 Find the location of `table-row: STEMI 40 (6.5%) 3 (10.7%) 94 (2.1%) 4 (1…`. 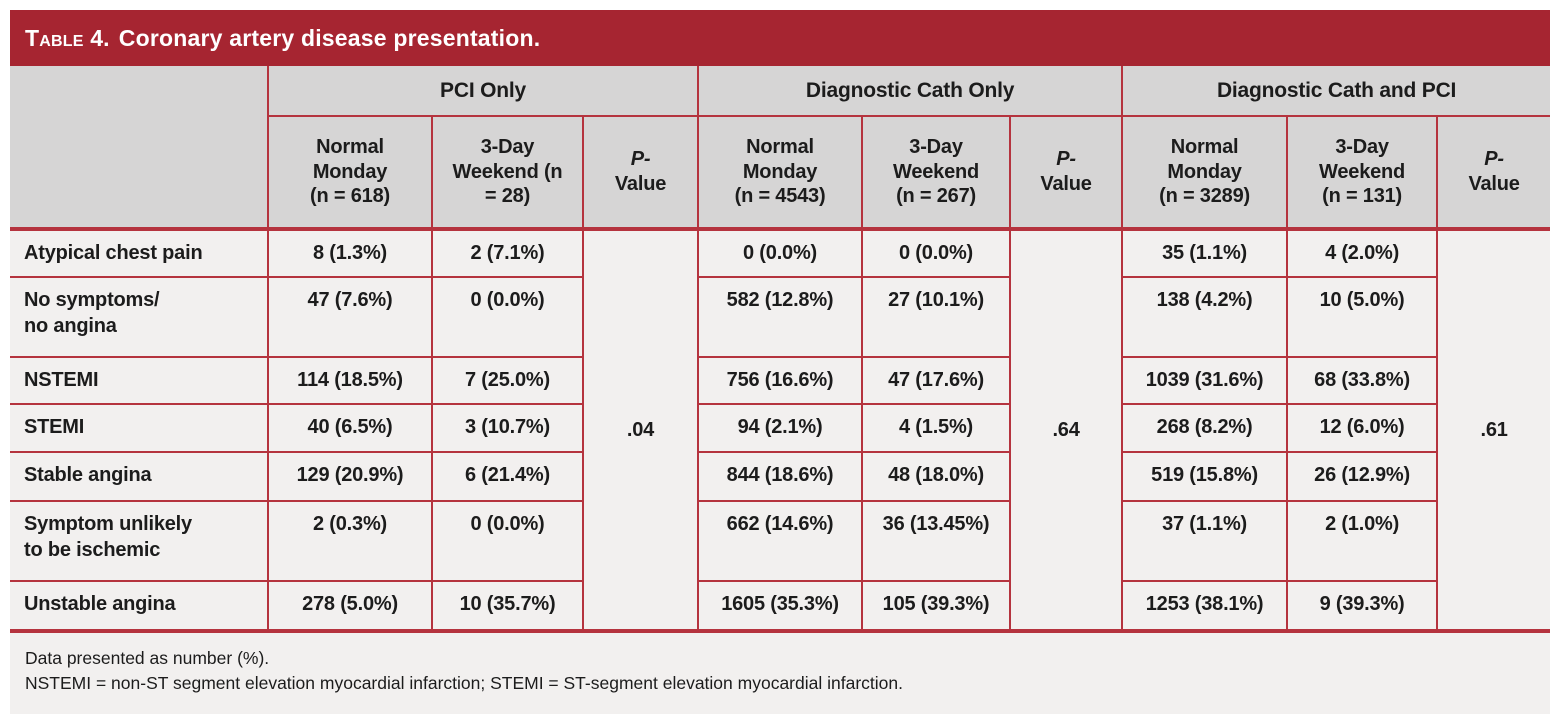

table-row: STEMI 40 (6.5%) 3 (10.7%) 94 (2.1%) 4 (1… is located at coordinates (780, 427).